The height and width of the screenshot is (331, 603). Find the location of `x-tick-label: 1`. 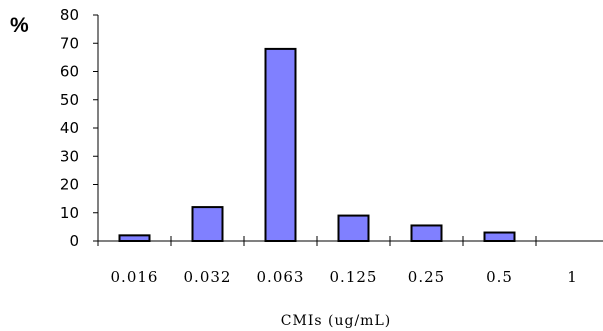

x-tick-label: 1 is located at coordinates (572, 277).